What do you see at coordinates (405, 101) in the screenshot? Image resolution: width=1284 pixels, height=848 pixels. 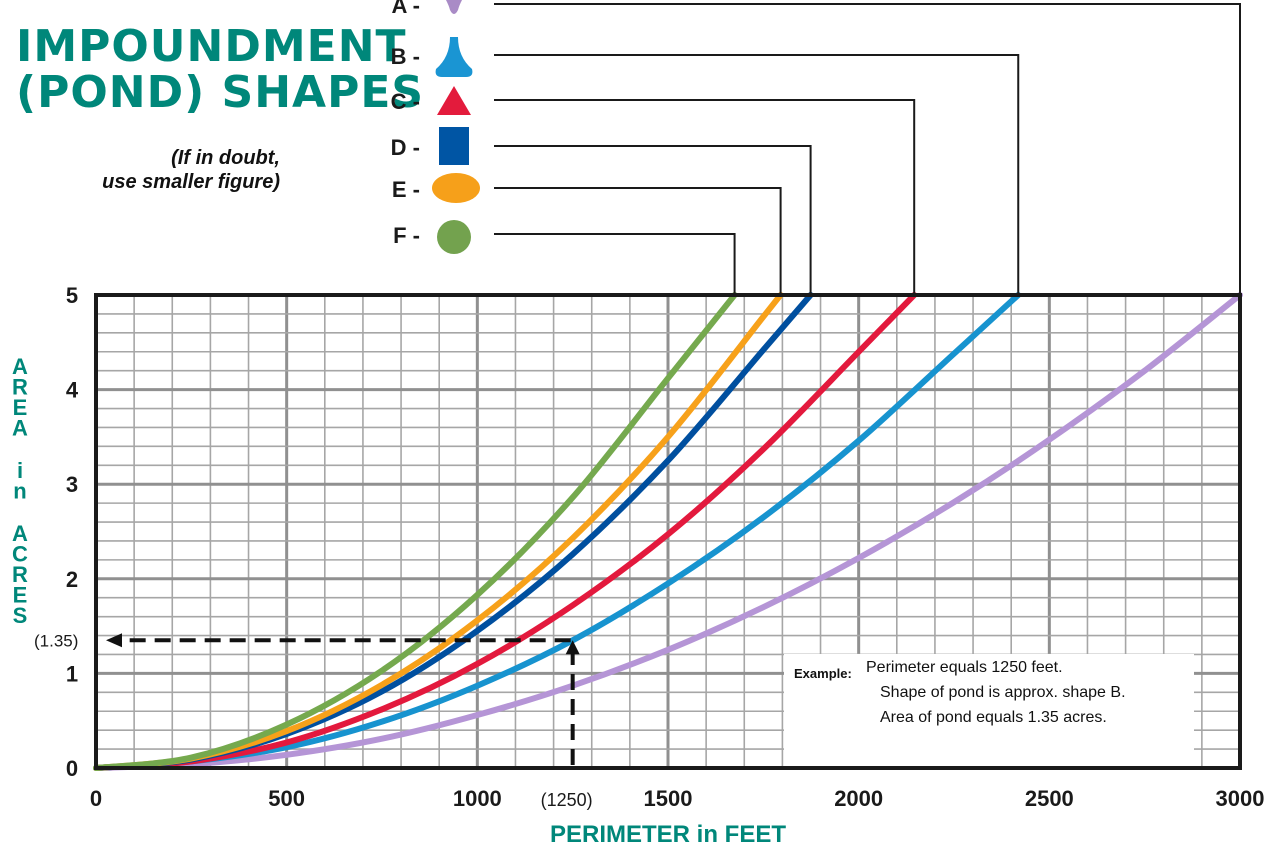 I see `shape-key-label-c: C -` at bounding box center [405, 101].